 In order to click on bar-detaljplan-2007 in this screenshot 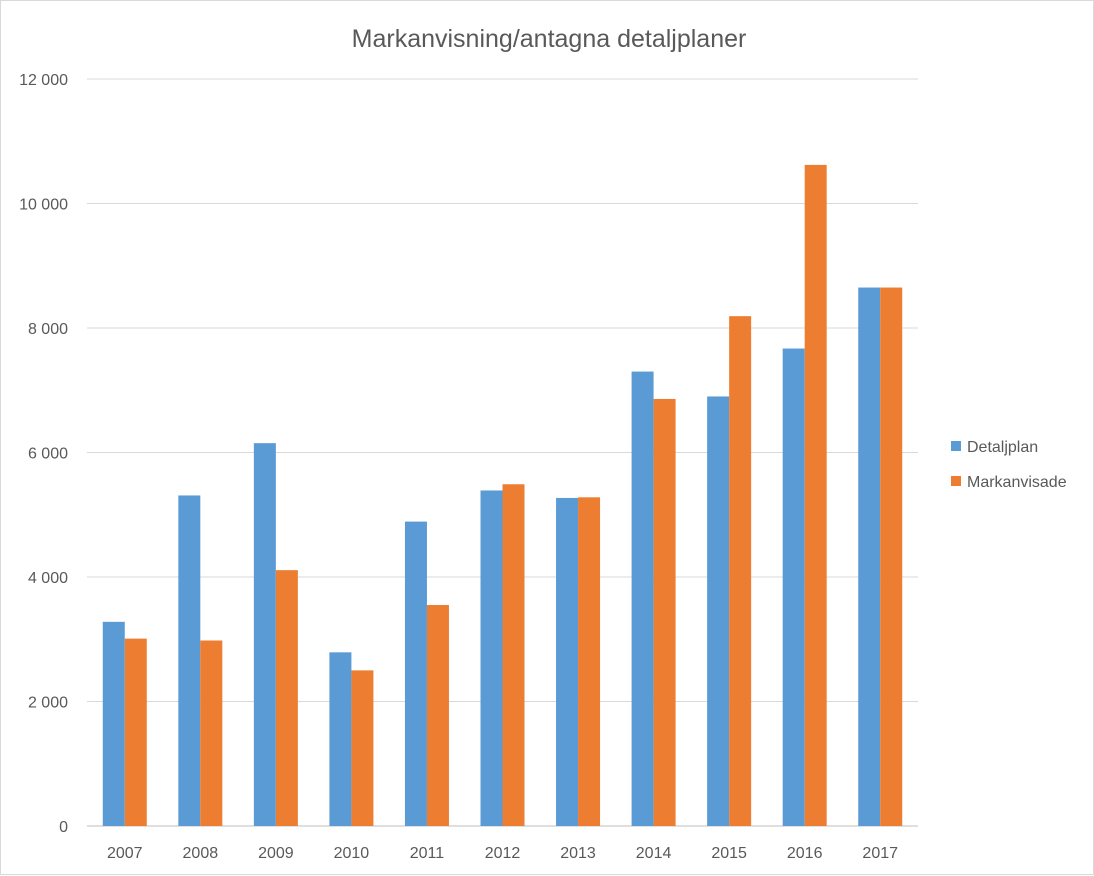, I will do `click(113, 723)`.